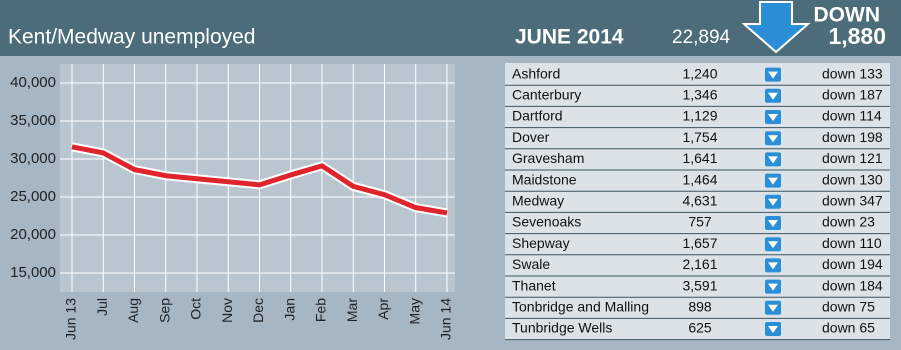 The height and width of the screenshot is (350, 901). Describe the element at coordinates (699, 264) in the screenshot. I see `area-count: 2,161` at that location.